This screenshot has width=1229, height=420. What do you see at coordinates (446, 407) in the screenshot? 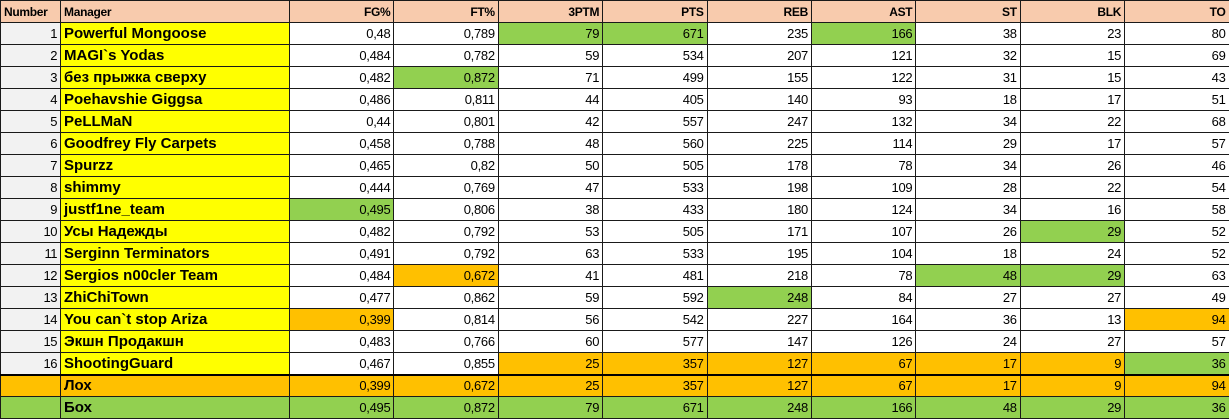
I see `summary-stat-cell-ft-pct: 0,872` at bounding box center [446, 407].